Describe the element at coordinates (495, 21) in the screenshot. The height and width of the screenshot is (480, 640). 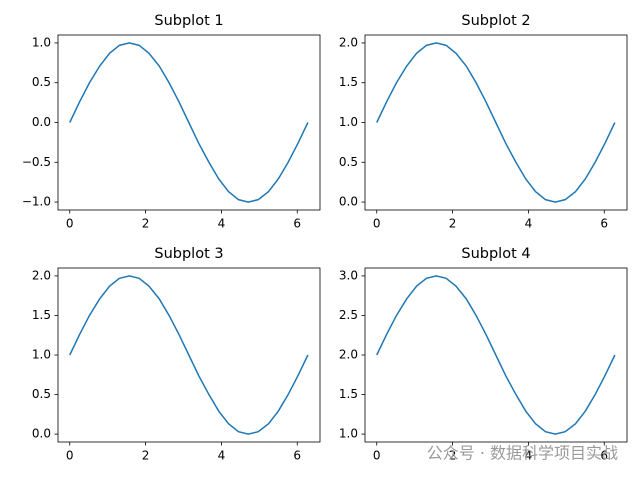
I see `subplot-title: Subplot 2` at that location.